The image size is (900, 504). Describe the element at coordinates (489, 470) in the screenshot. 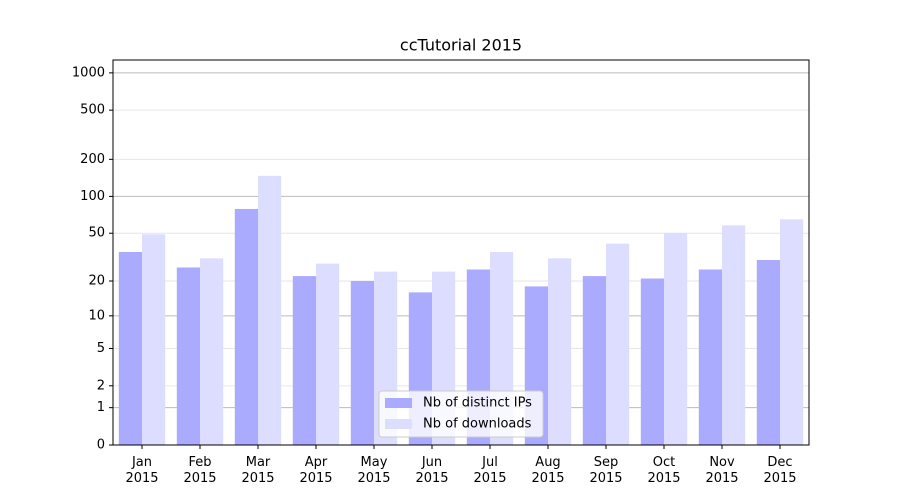

I see `x-tick-label: Jul 2015` at that location.